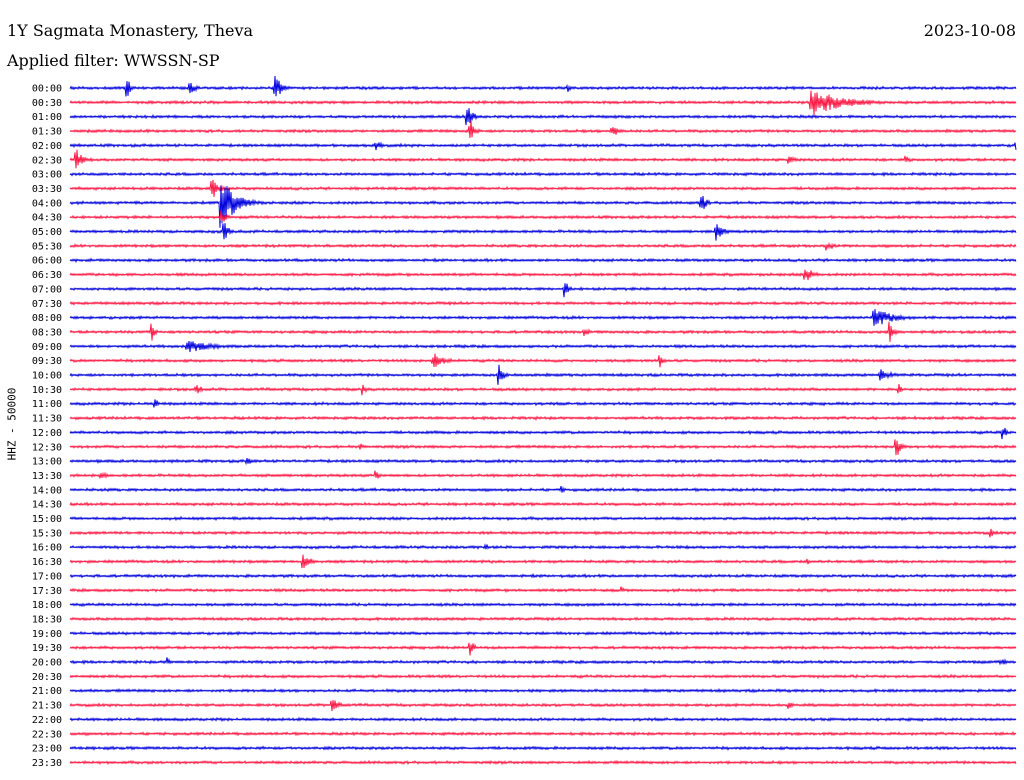  I want to click on row-time-label: 06:30, so click(47, 275).